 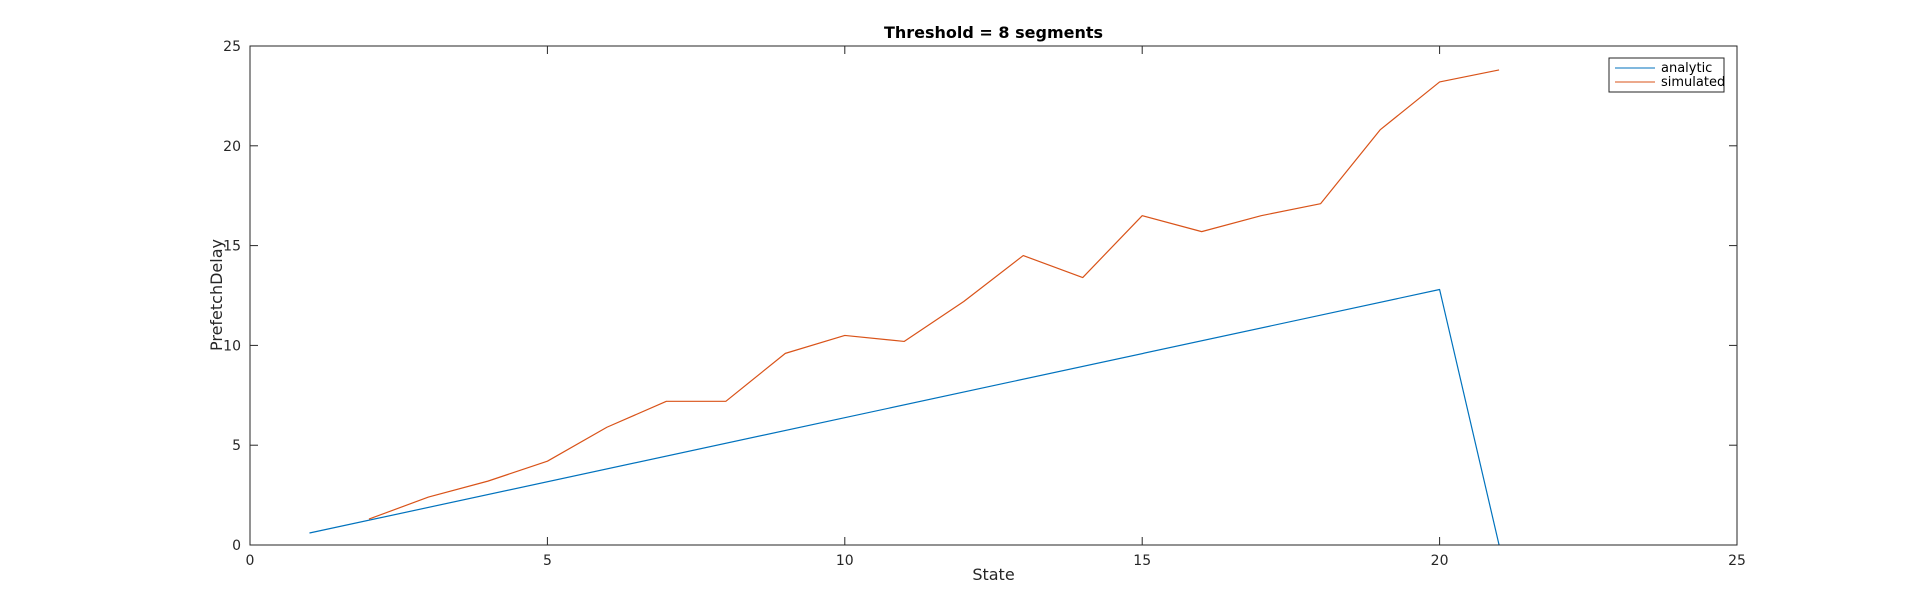 What do you see at coordinates (250, 561) in the screenshot?
I see `x-tick-label: 0` at bounding box center [250, 561].